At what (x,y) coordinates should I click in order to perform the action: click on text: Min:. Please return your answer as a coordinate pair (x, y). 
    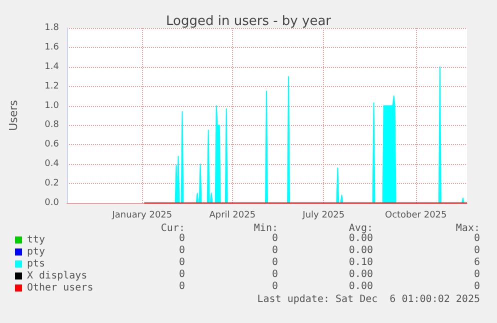
    Looking at the image, I should click on (266, 228).